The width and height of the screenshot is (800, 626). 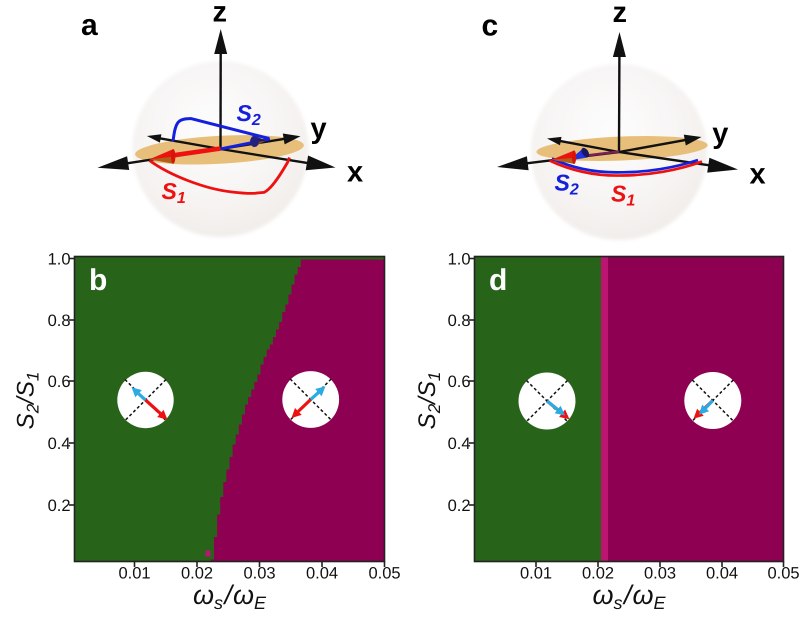 I want to click on svg-text: d, so click(x=498, y=280).